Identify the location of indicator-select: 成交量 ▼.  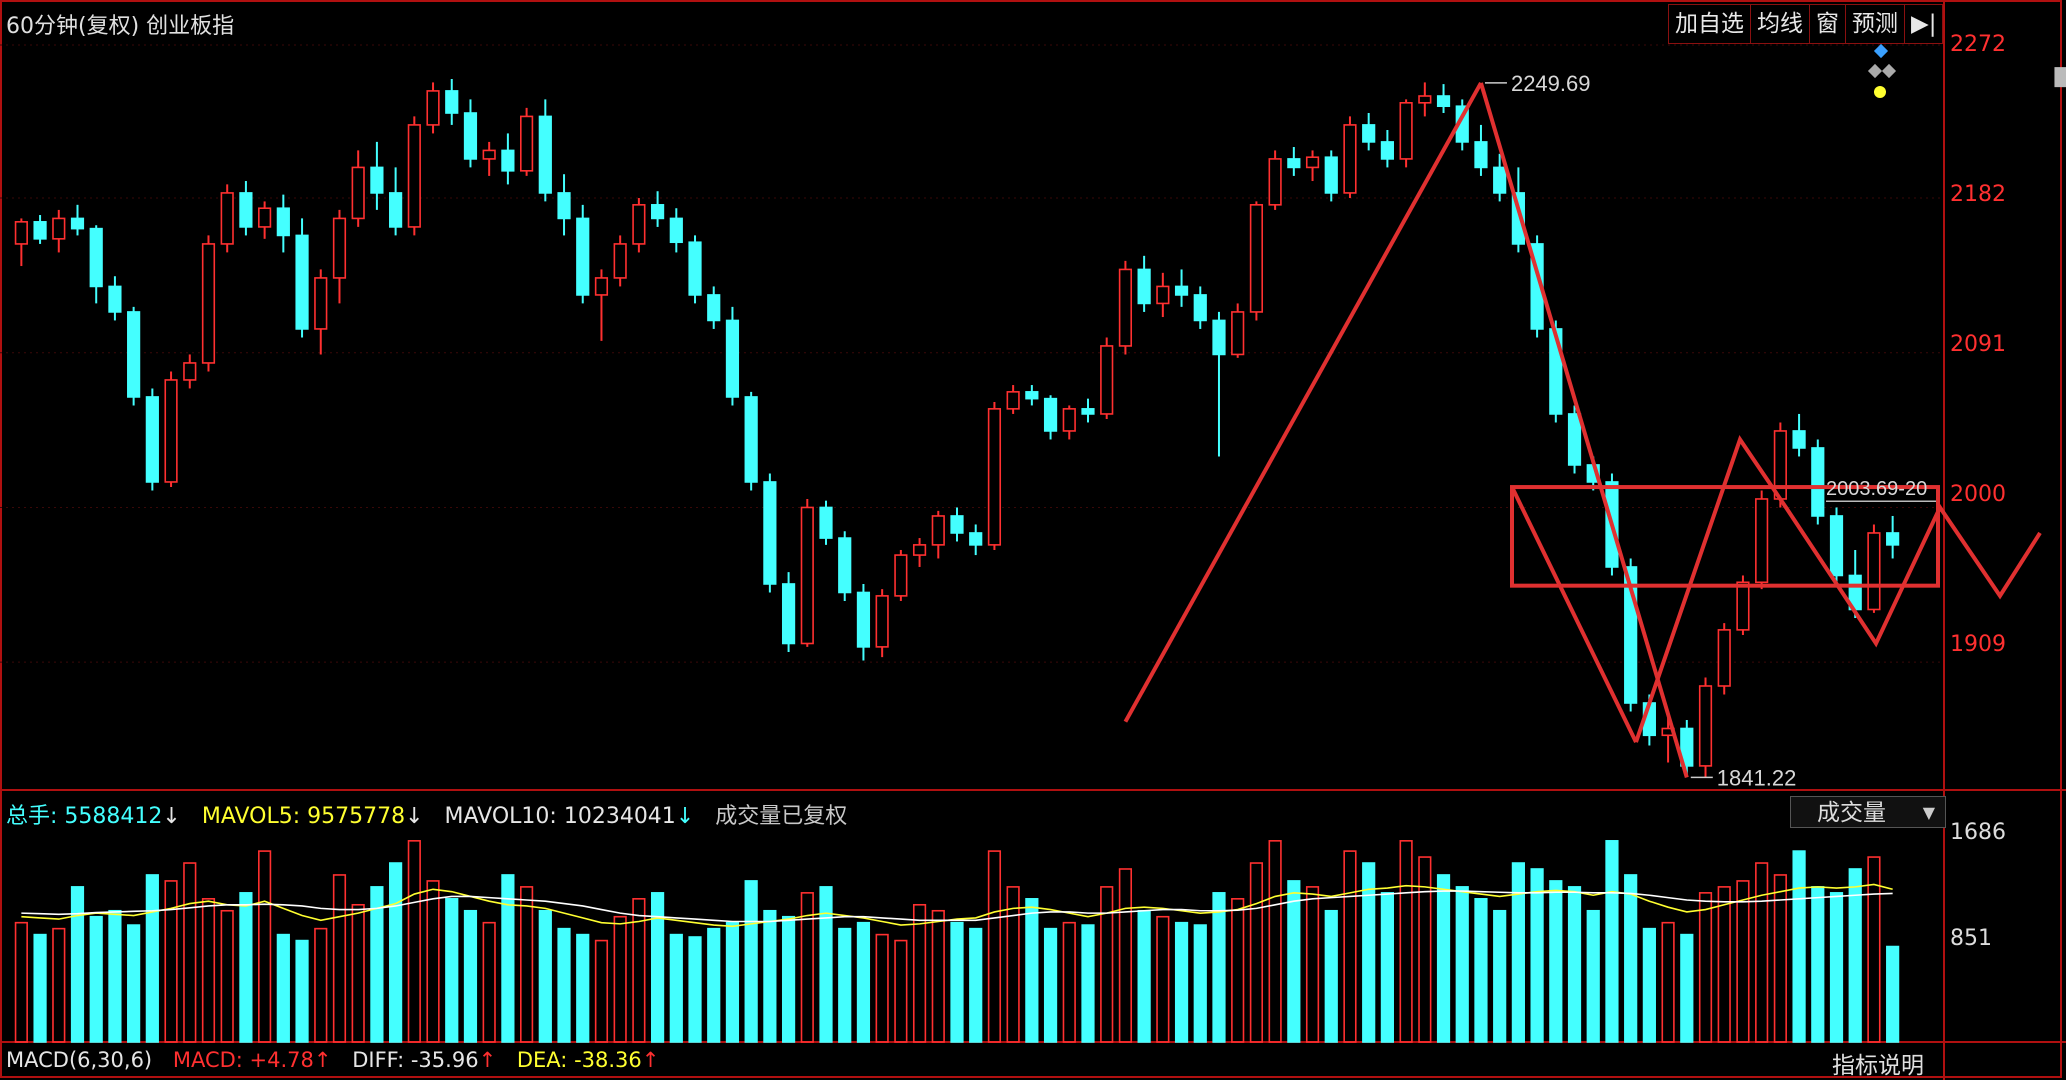
(1868, 812).